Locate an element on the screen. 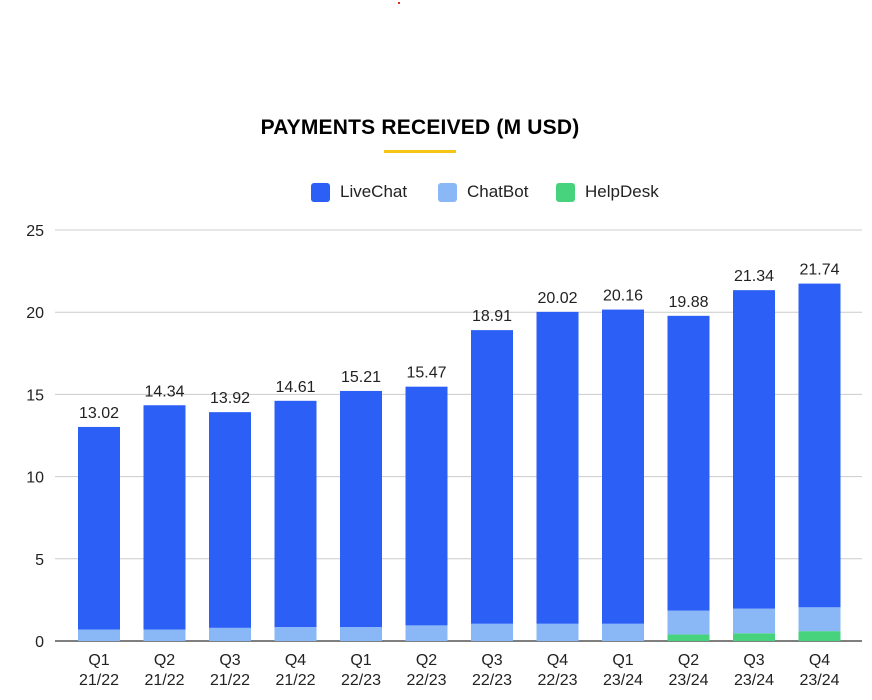  legend-swatch-chatbot is located at coordinates (447, 192).